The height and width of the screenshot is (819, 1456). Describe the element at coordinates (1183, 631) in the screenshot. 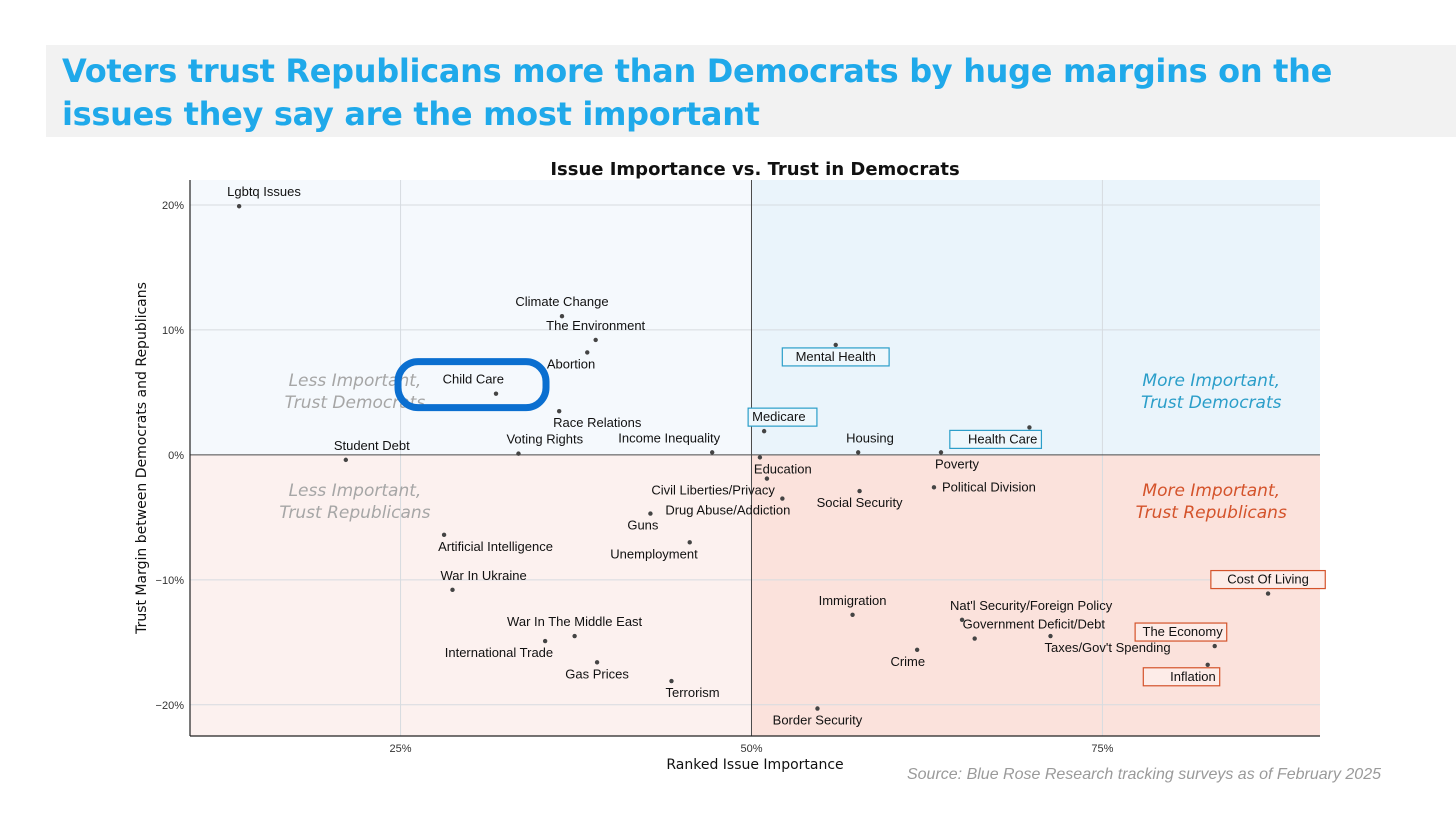

I see `point-label: The Economy` at that location.